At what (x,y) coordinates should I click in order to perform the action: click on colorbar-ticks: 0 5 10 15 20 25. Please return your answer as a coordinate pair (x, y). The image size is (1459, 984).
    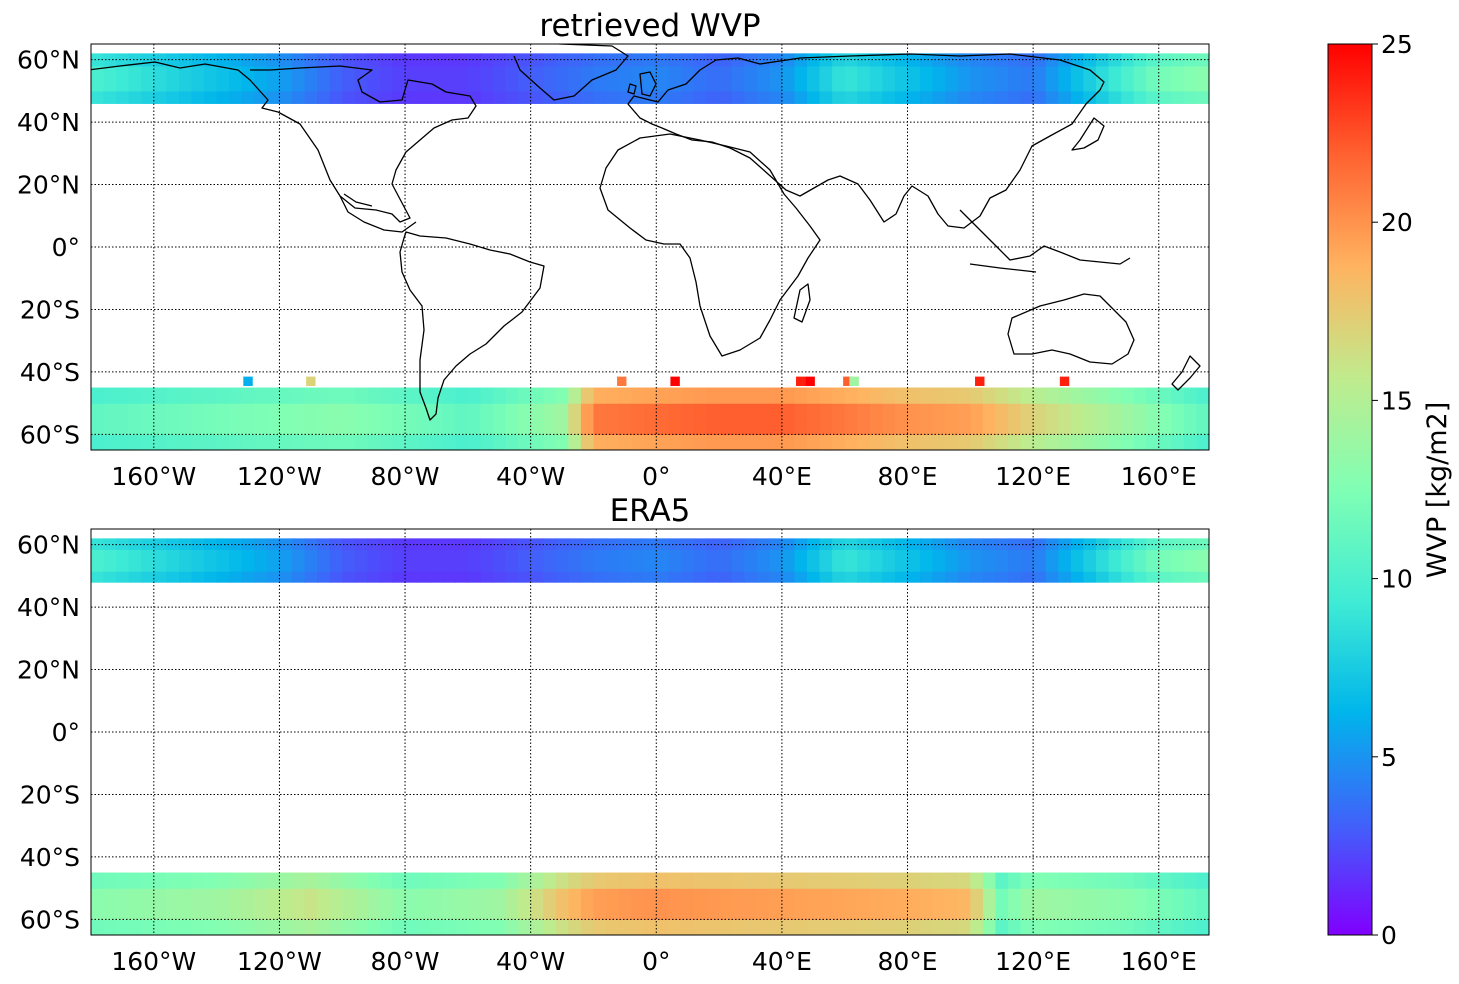
    Looking at the image, I should click on (1392, 490).